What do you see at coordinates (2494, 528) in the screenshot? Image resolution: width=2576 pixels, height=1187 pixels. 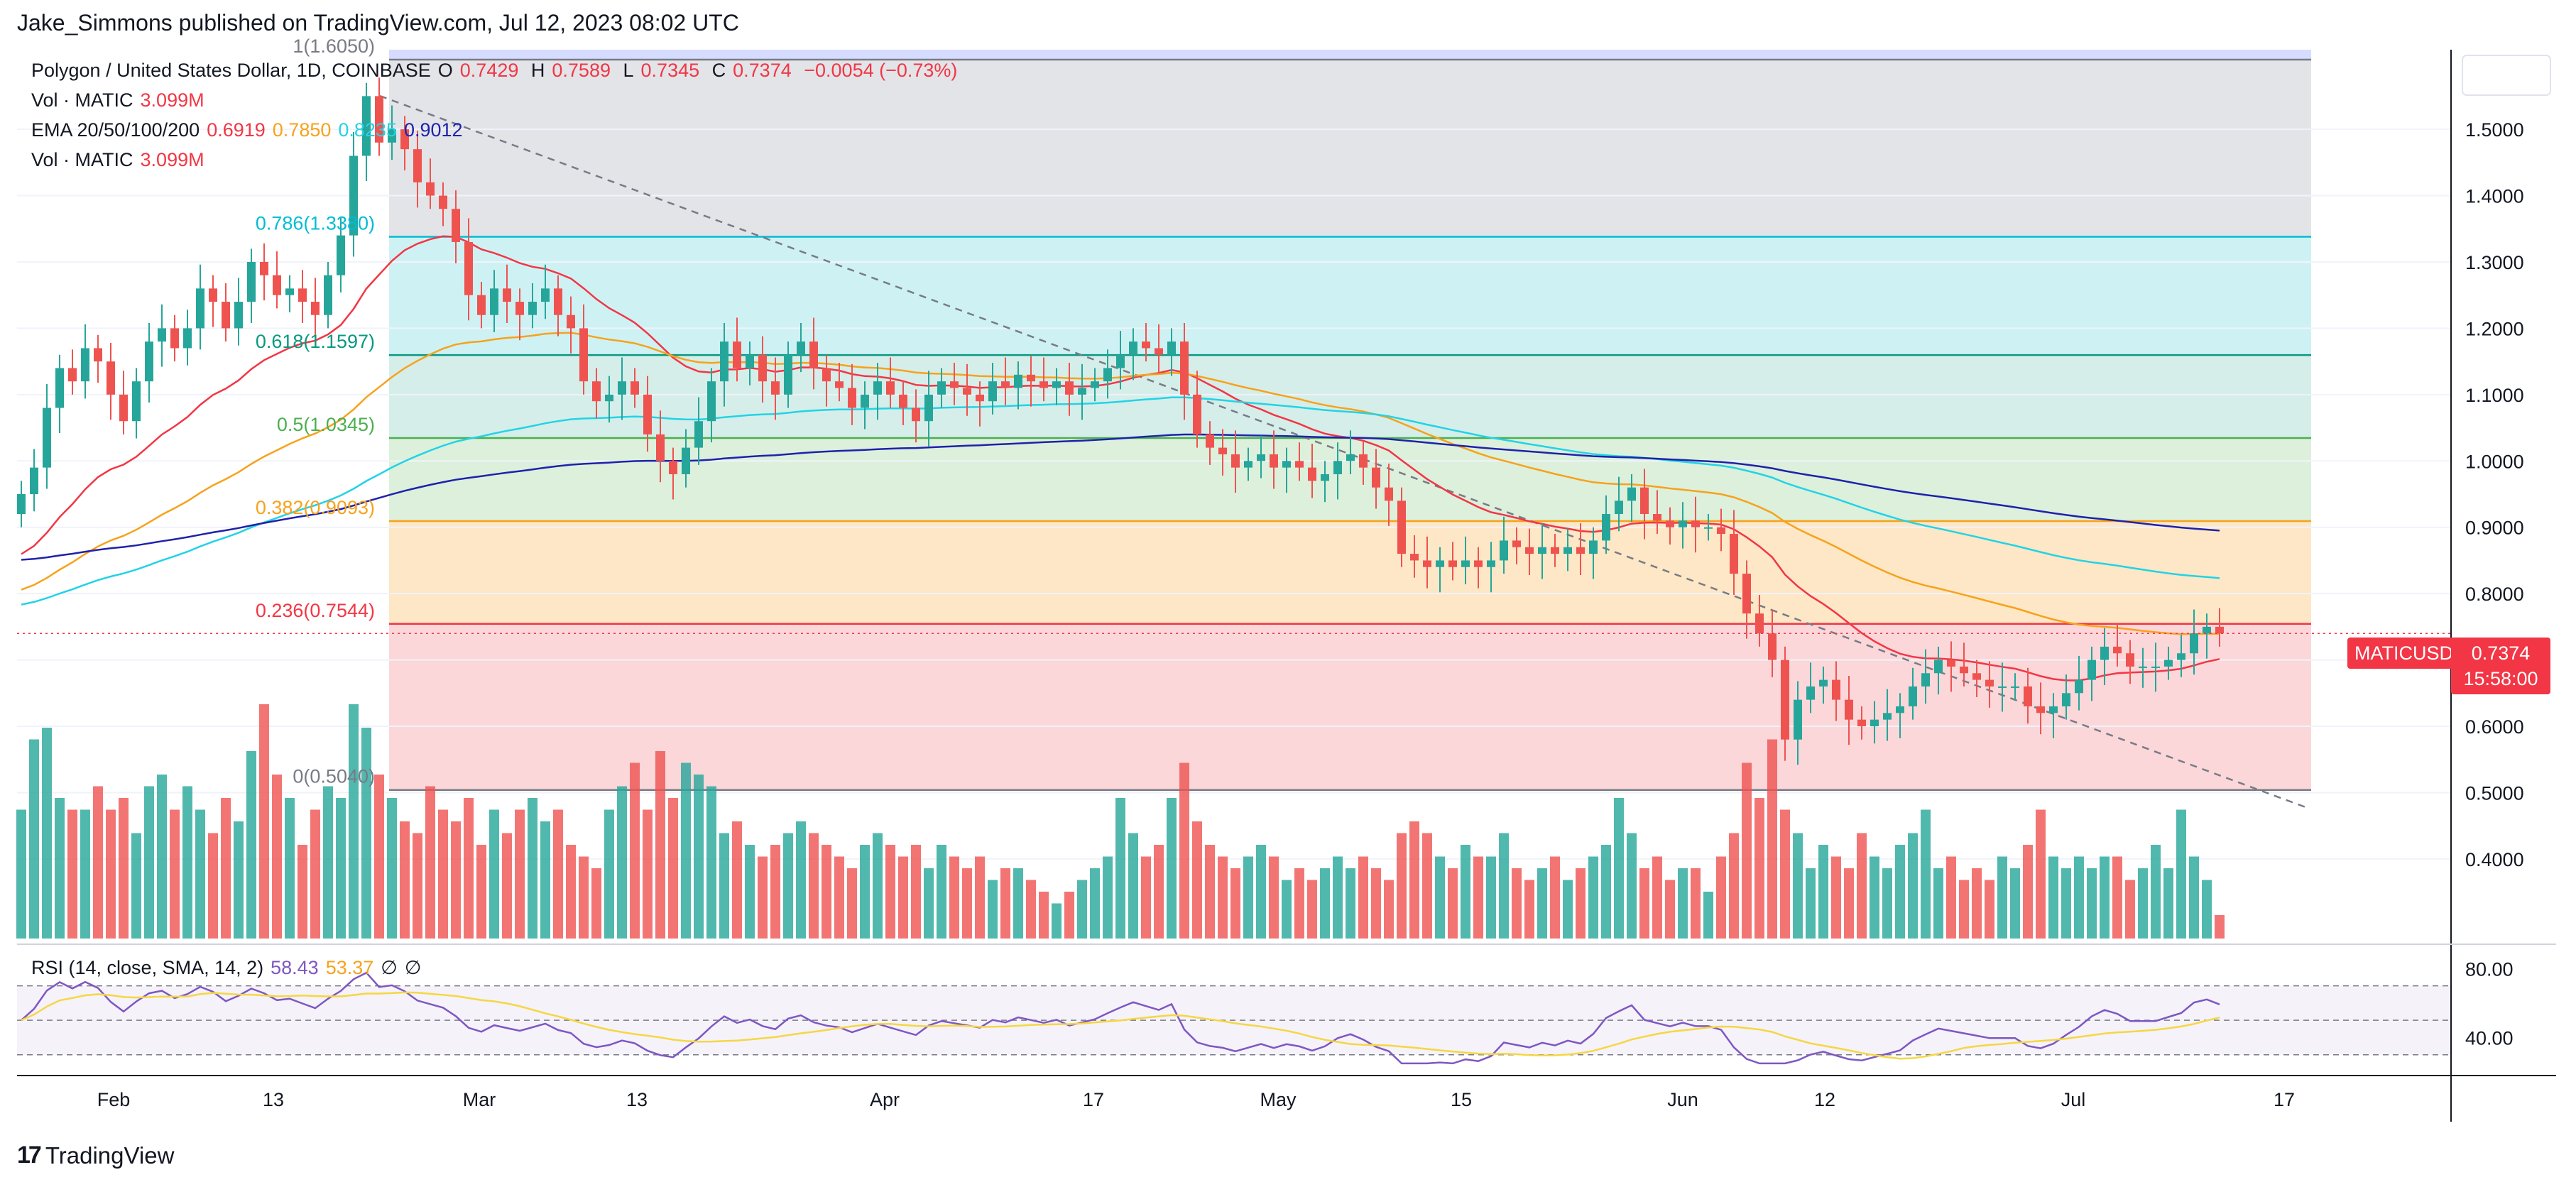 I see `price-tick-label: 0.9000` at bounding box center [2494, 528].